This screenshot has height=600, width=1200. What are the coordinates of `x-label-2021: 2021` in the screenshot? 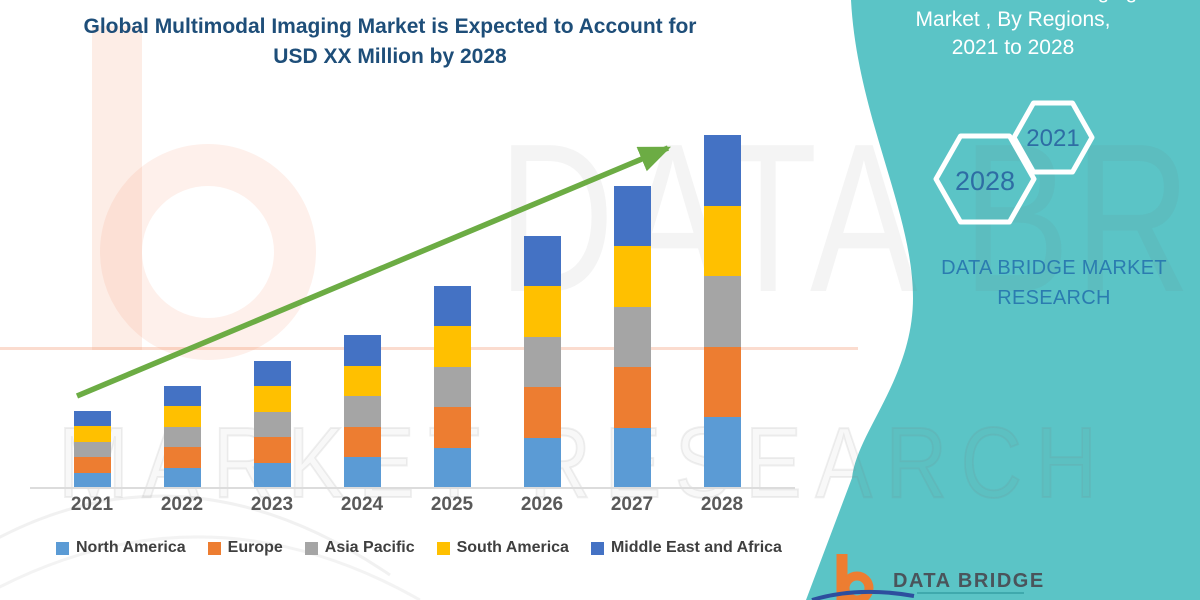 It's located at (92, 504).